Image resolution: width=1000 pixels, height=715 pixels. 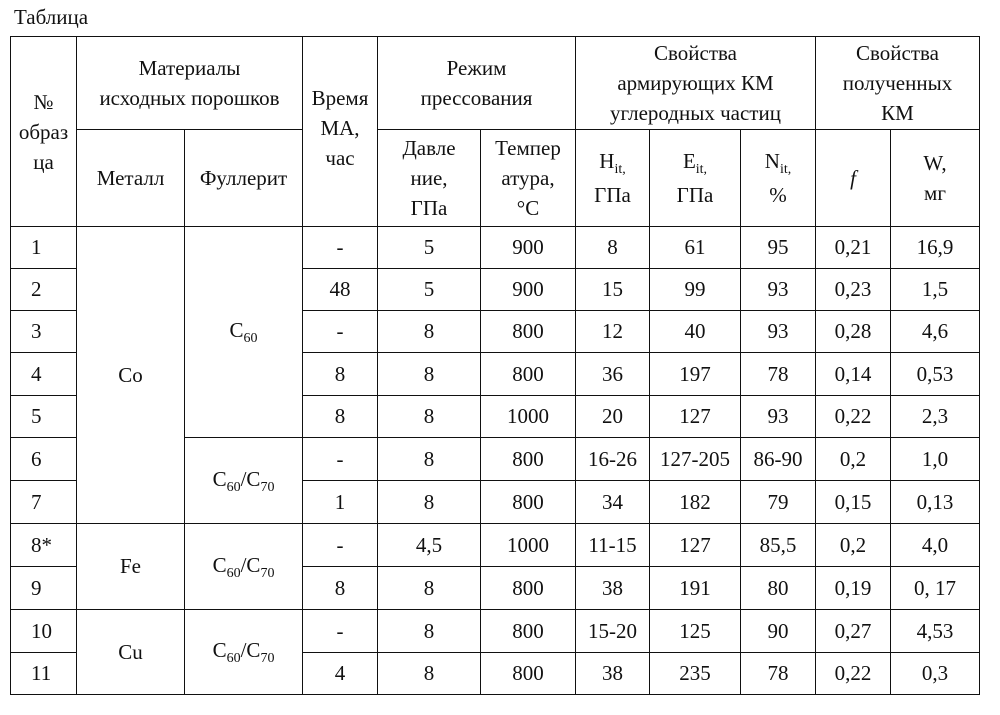 What do you see at coordinates (131, 652) in the screenshot?
I see `metal-cu: Cu` at bounding box center [131, 652].